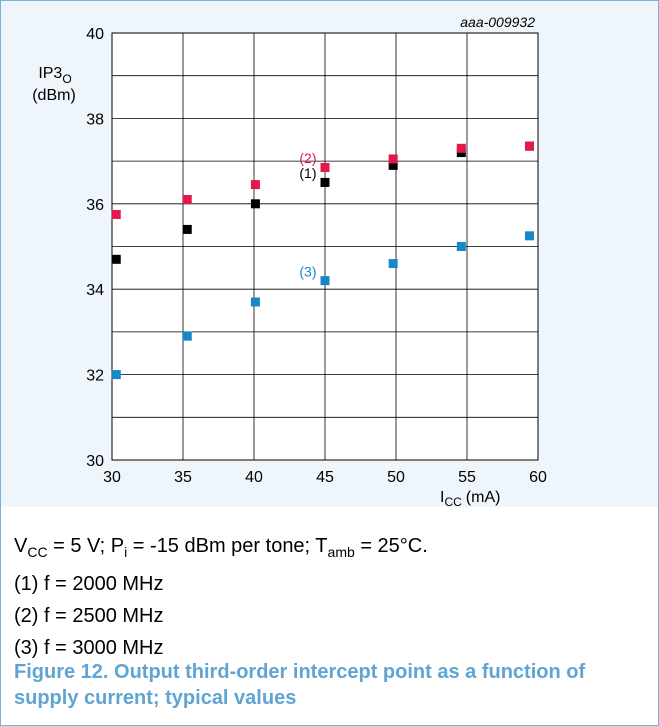  Describe the element at coordinates (307, 271) in the screenshot. I see `series-label: (3)` at that location.